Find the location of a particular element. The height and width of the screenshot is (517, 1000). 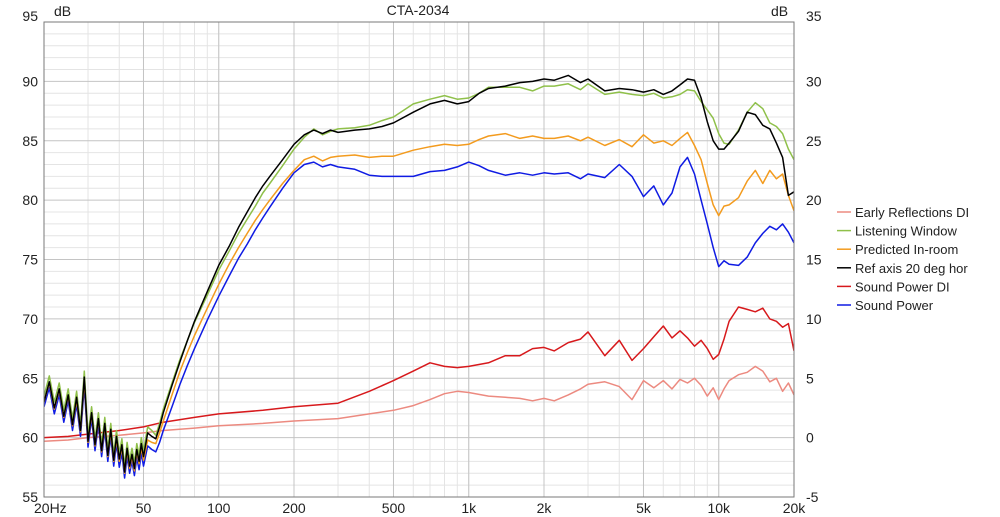

right-tick-label: 30 is located at coordinates (814, 81).